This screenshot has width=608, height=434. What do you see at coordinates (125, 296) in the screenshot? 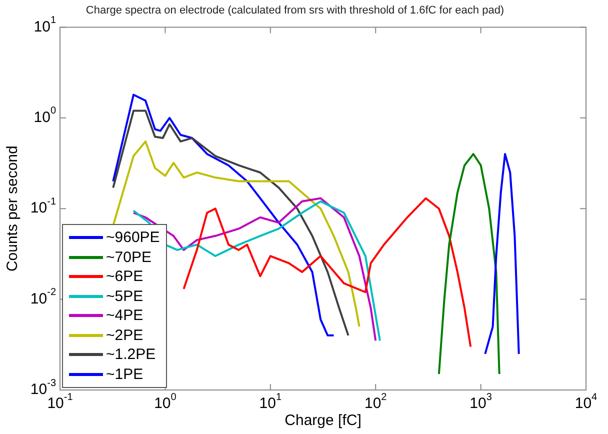
I see `legend-label: ~5PE` at bounding box center [125, 296].